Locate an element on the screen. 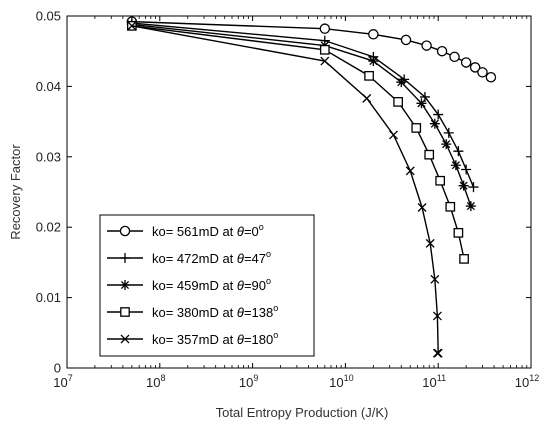  legend-item: ko= 459mD at θ=90o is located at coordinates (189, 284).